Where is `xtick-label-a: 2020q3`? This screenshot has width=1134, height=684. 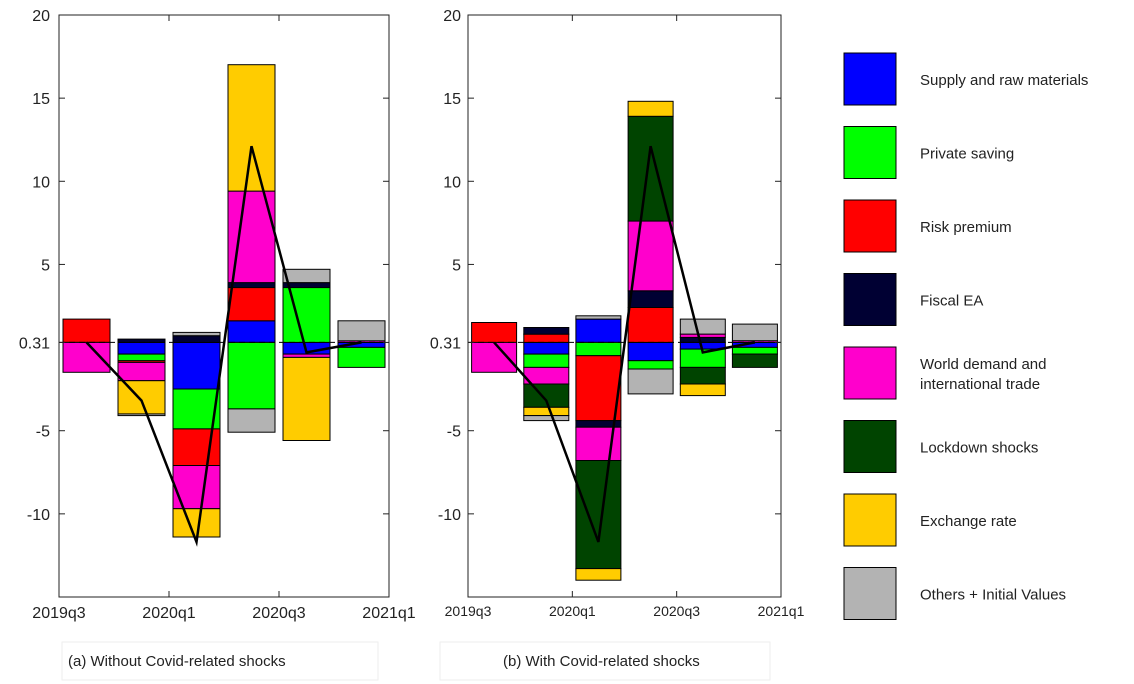 xtick-label-a: 2020q3 is located at coordinates (278, 613).